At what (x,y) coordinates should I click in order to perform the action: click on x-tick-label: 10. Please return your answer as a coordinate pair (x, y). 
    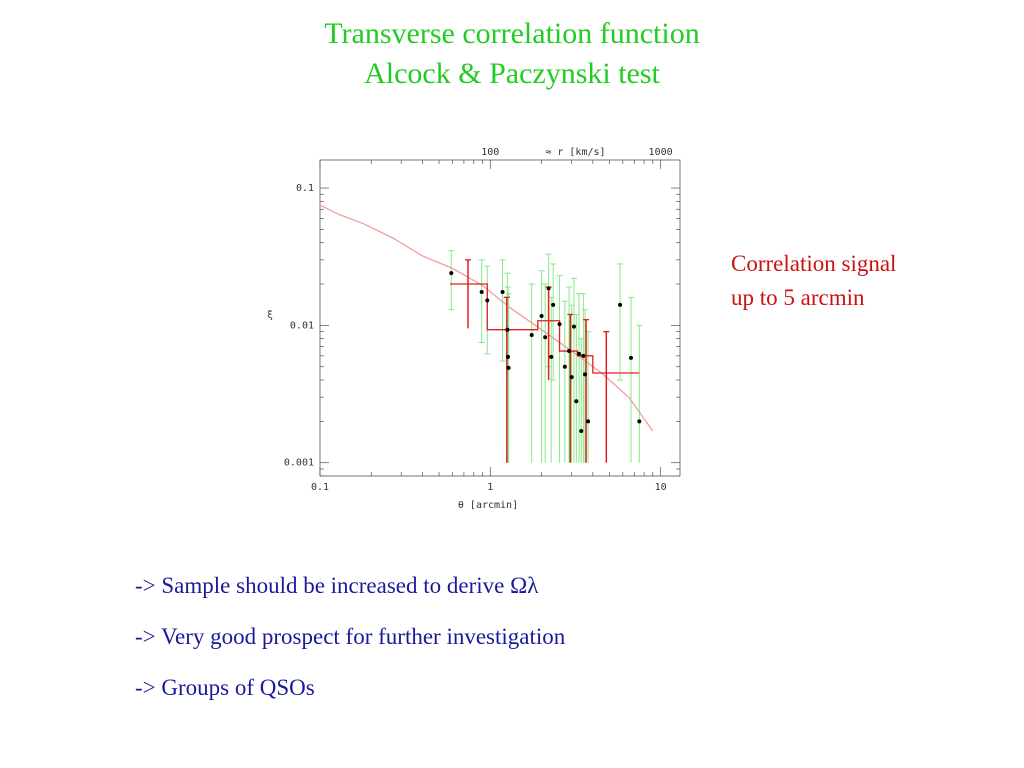
    Looking at the image, I should click on (661, 487).